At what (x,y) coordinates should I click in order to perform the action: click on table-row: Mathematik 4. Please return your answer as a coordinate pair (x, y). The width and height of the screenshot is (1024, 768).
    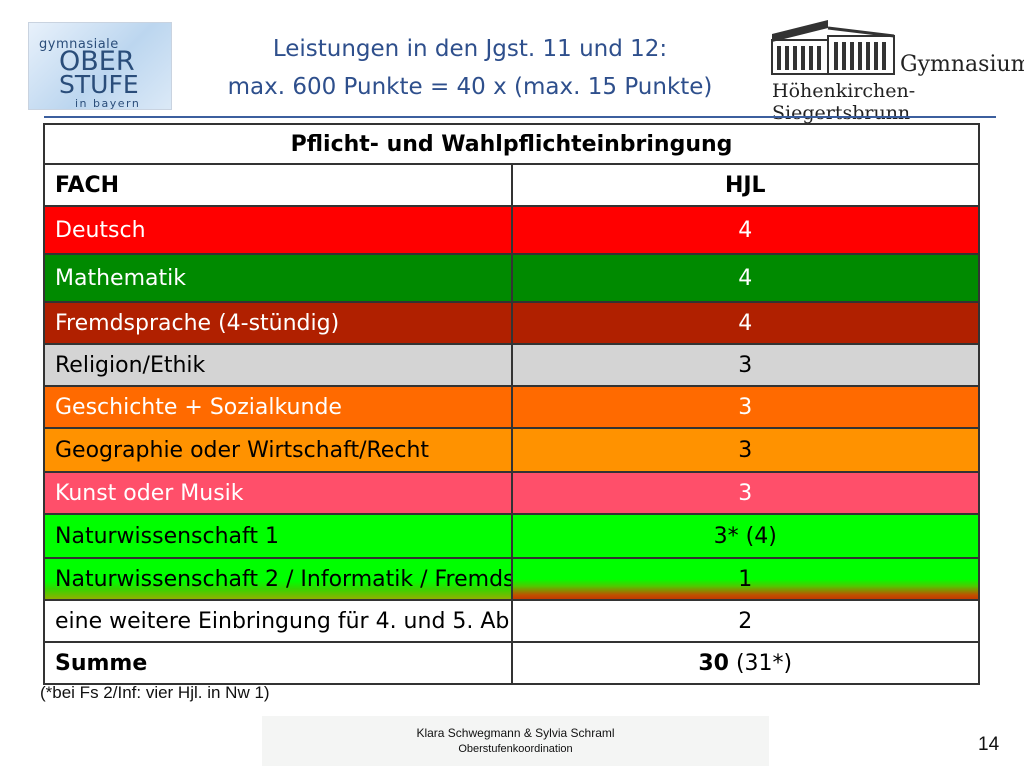
    Looking at the image, I should click on (511, 278).